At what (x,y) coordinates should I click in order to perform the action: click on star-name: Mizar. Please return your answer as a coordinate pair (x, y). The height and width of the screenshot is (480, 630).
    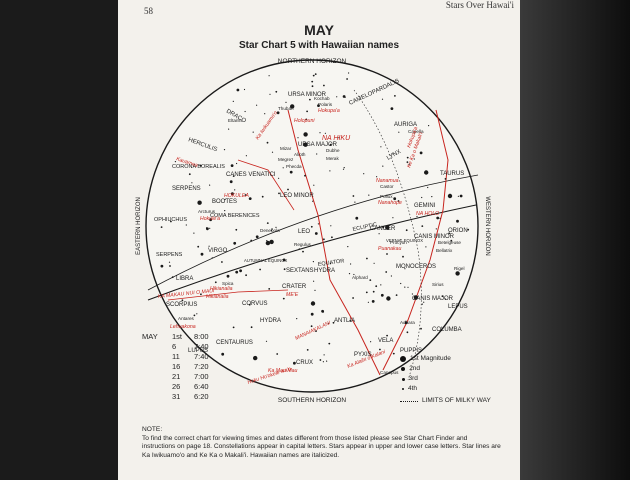
    Looking at the image, I should click on (286, 148).